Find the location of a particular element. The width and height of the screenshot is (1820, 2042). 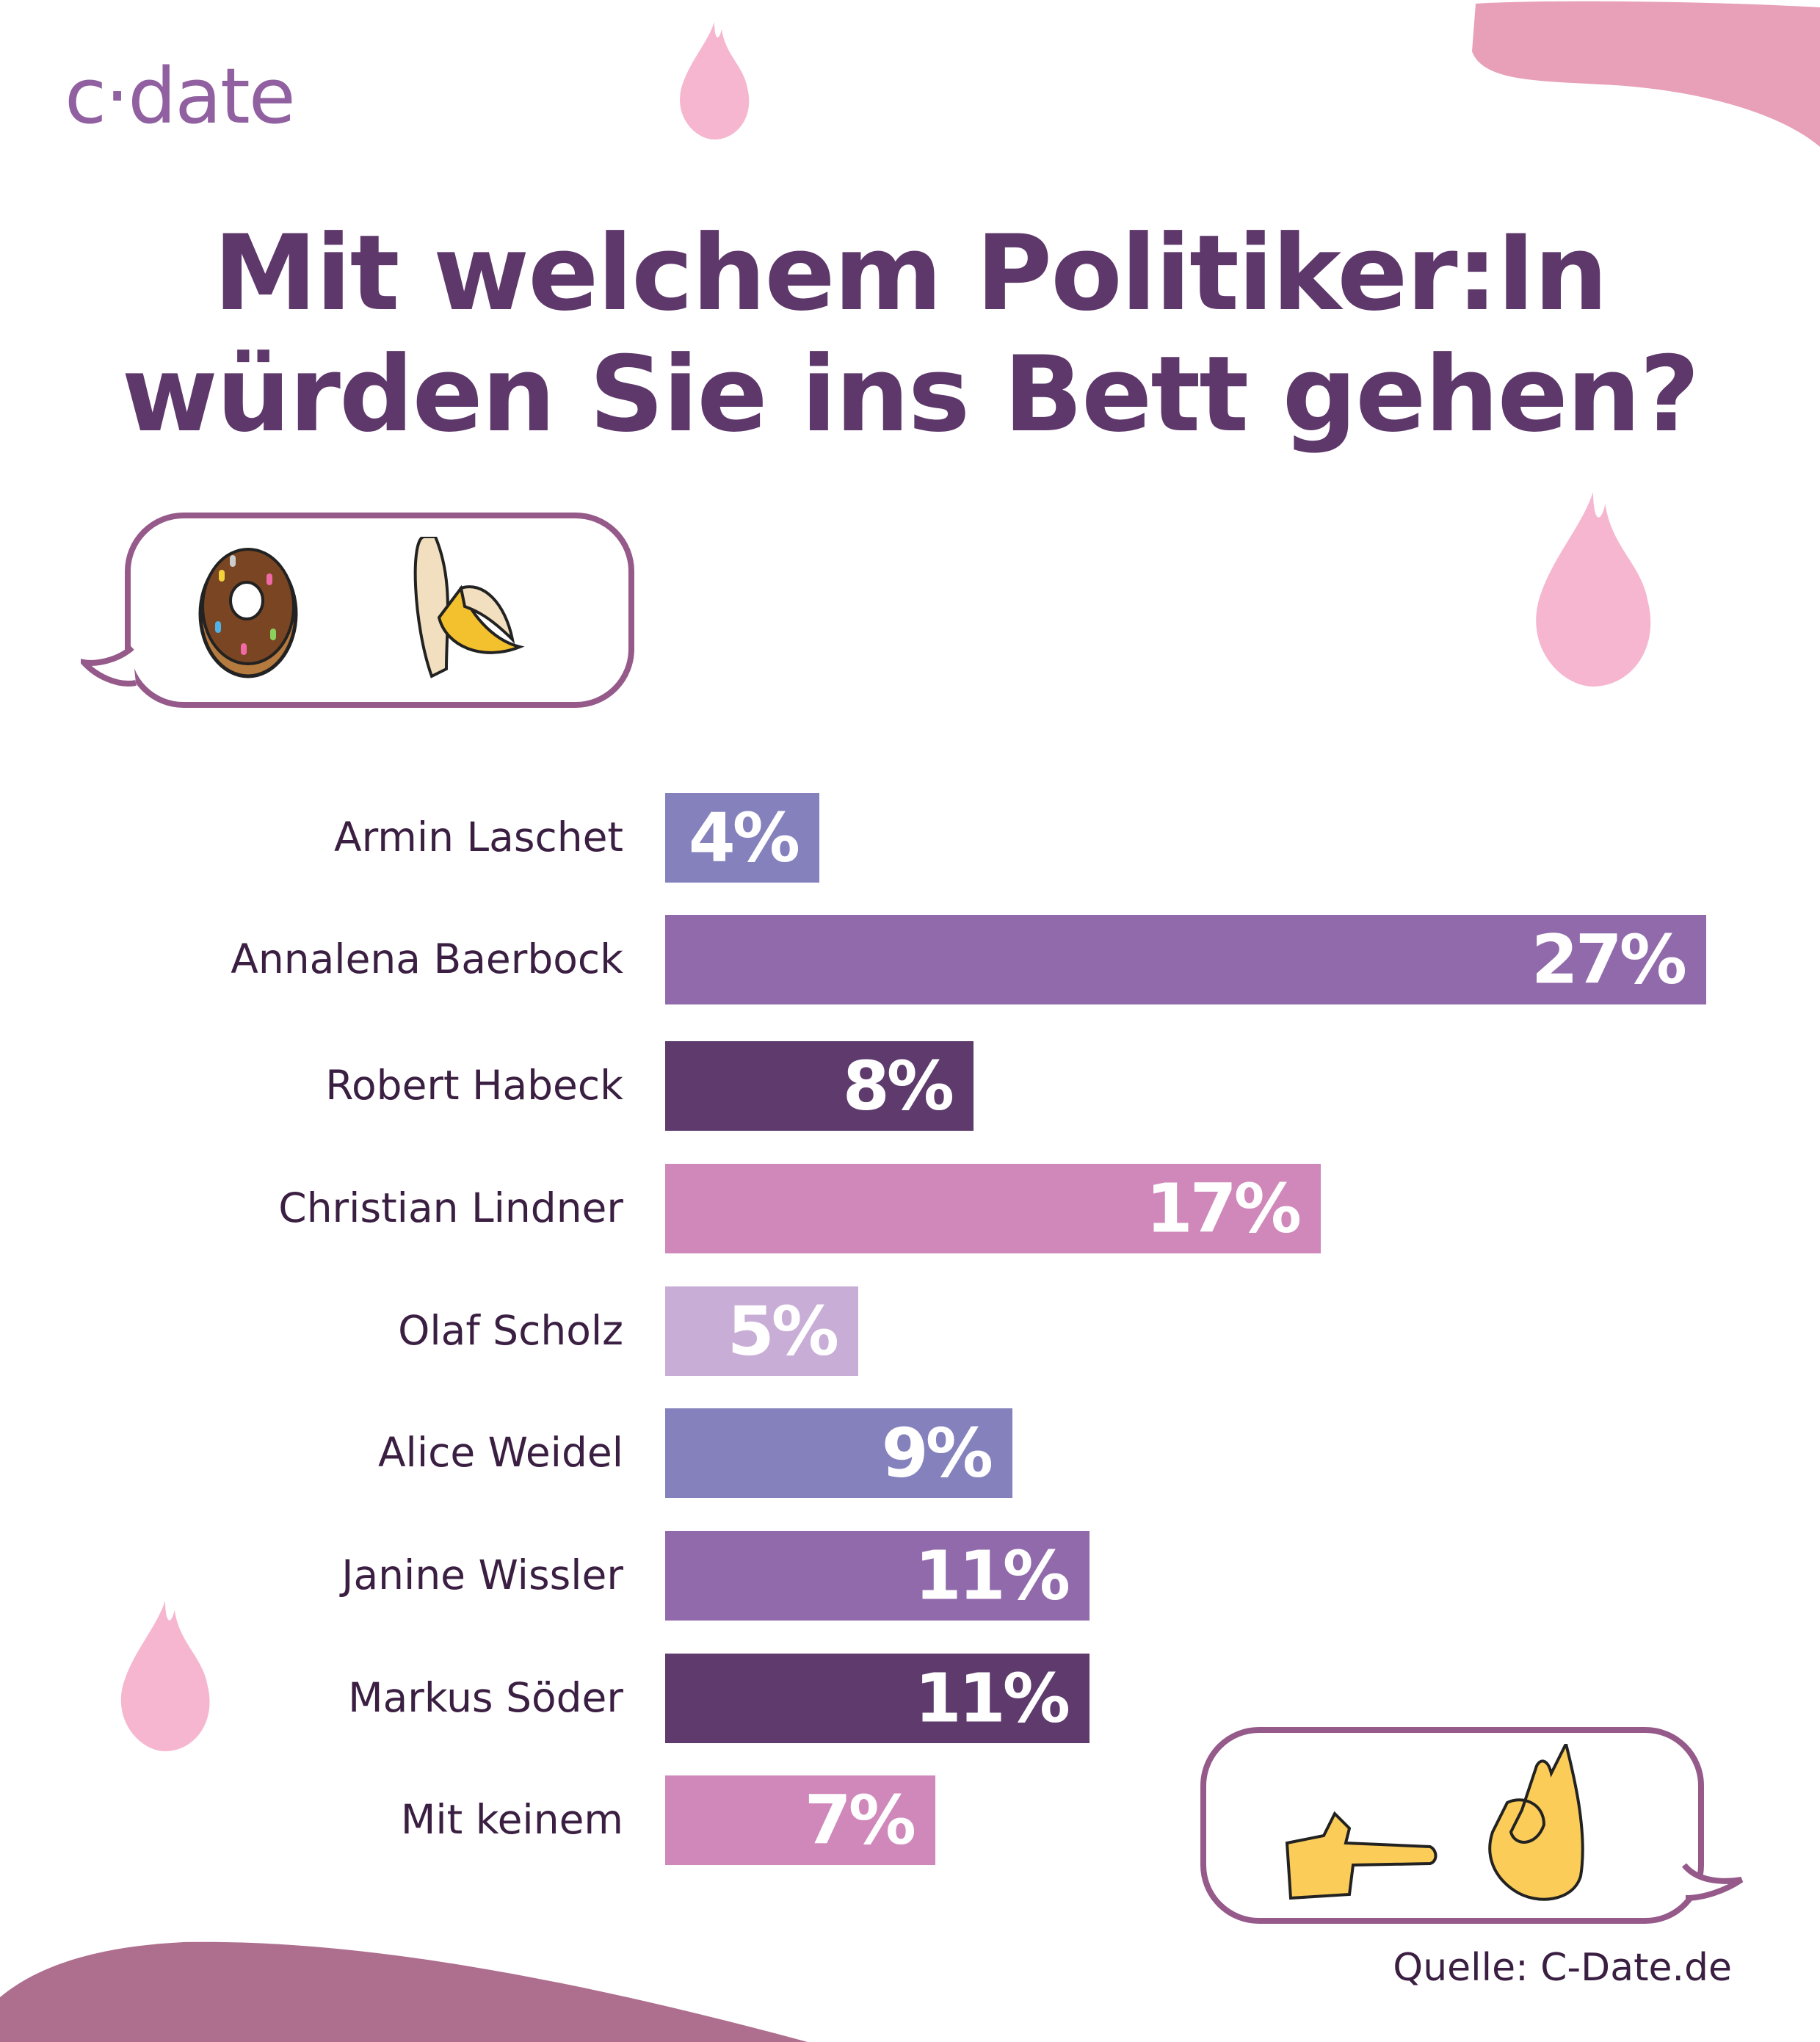

data-label: 4% is located at coordinates (744, 838).